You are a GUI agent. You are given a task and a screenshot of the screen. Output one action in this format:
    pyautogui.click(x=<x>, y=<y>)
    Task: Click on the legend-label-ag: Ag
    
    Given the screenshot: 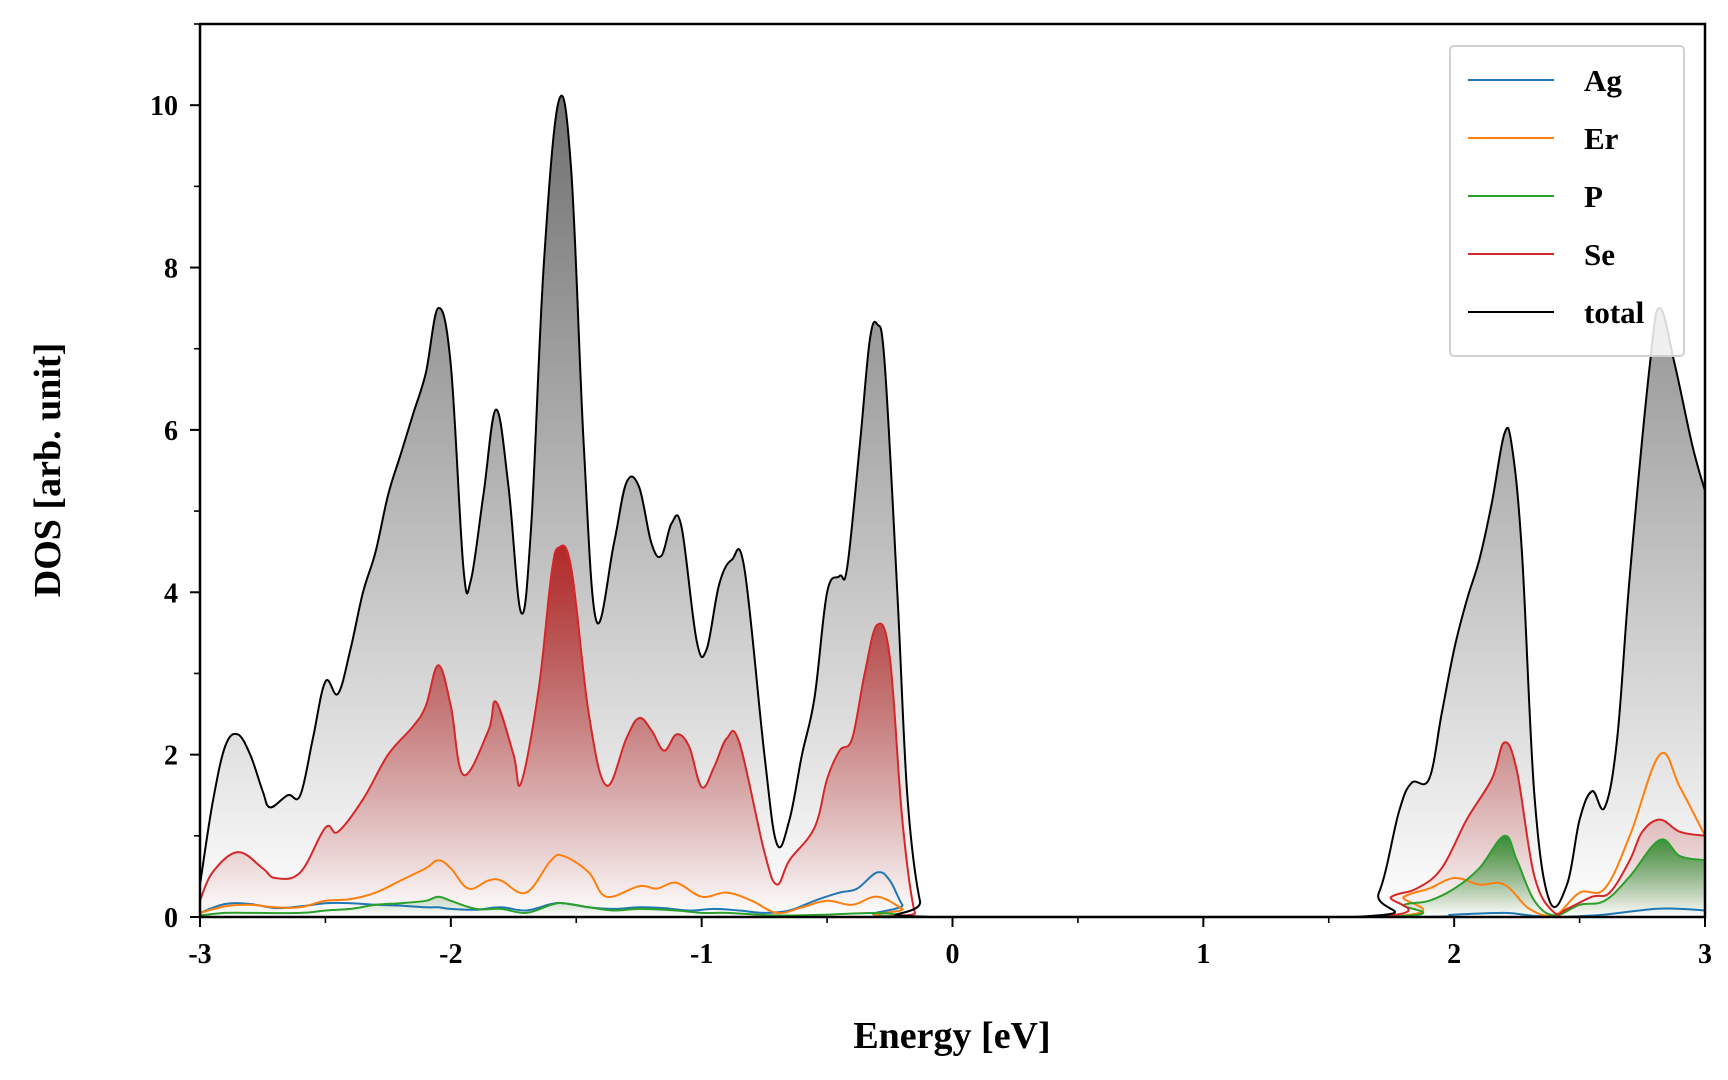 What is the action you would take?
    pyautogui.click(x=1603, y=80)
    